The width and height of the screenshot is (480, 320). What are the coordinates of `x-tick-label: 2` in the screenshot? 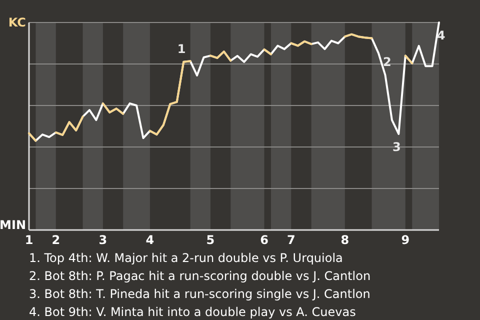 It's located at (56, 240).